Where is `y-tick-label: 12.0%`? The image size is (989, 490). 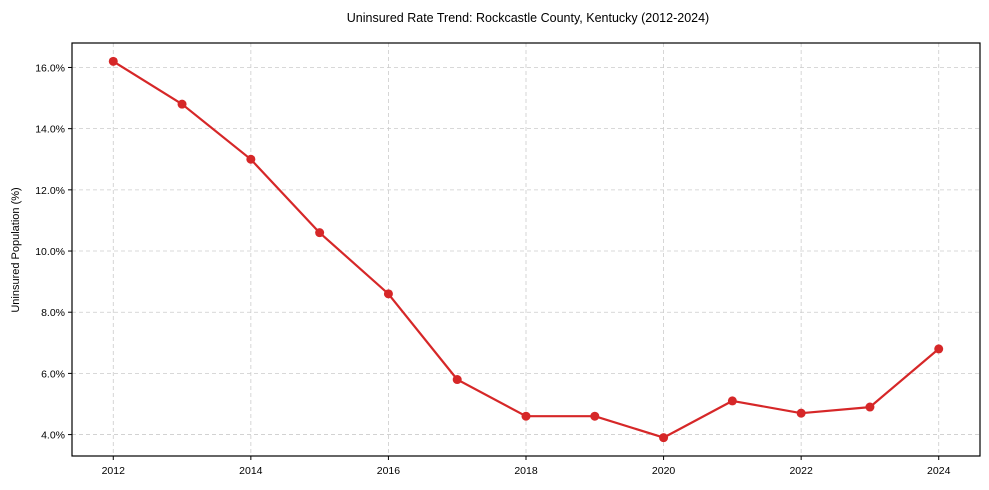 y-tick-label: 12.0% is located at coordinates (50, 191).